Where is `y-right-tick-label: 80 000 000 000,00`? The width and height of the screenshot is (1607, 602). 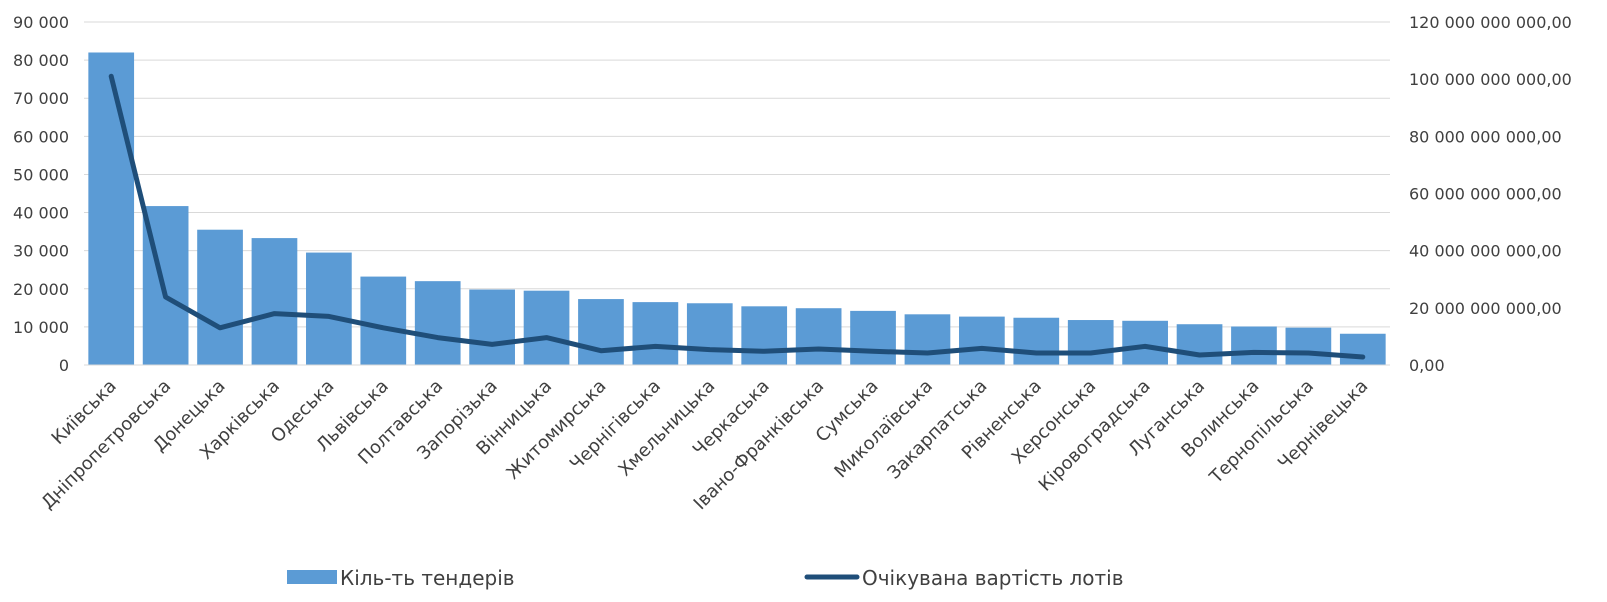 y-right-tick-label: 80 000 000 000,00 is located at coordinates (1485, 136).